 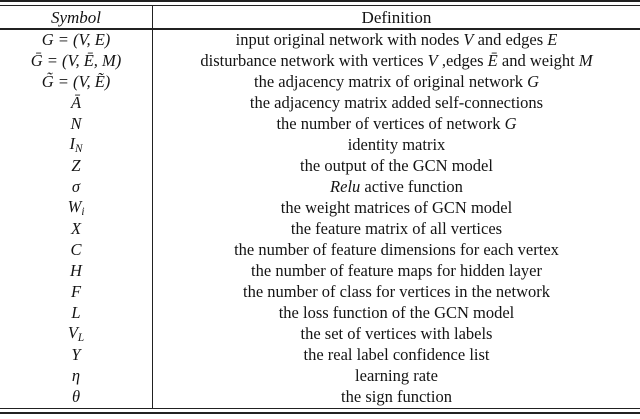 I want to click on symbol-main: X, so click(x=76, y=229).